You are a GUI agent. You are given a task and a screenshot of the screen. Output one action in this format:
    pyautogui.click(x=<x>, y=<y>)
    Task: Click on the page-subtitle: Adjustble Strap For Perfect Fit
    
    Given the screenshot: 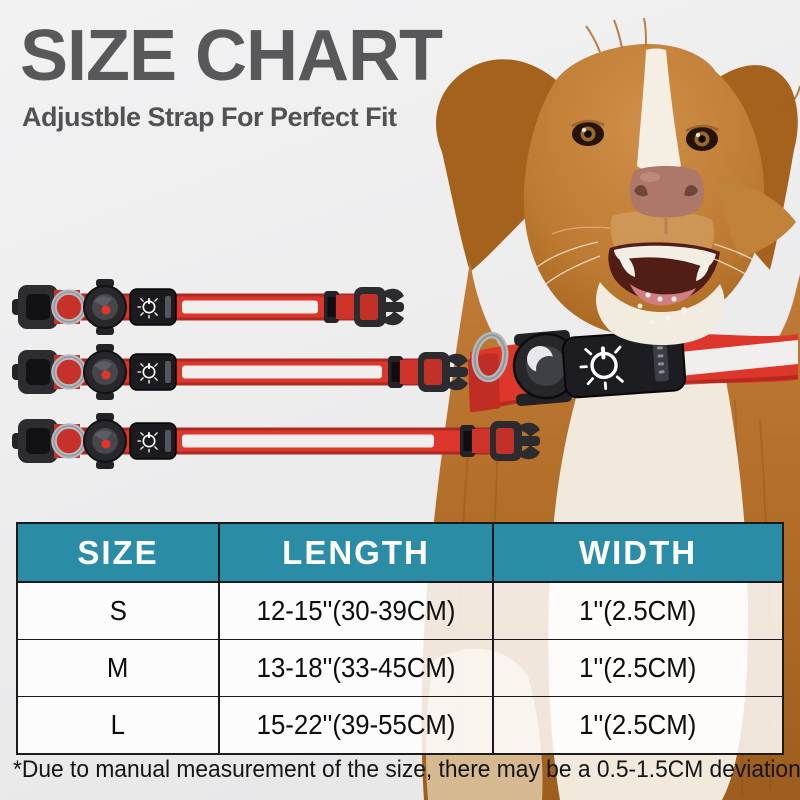 What is the action you would take?
    pyautogui.click(x=209, y=117)
    